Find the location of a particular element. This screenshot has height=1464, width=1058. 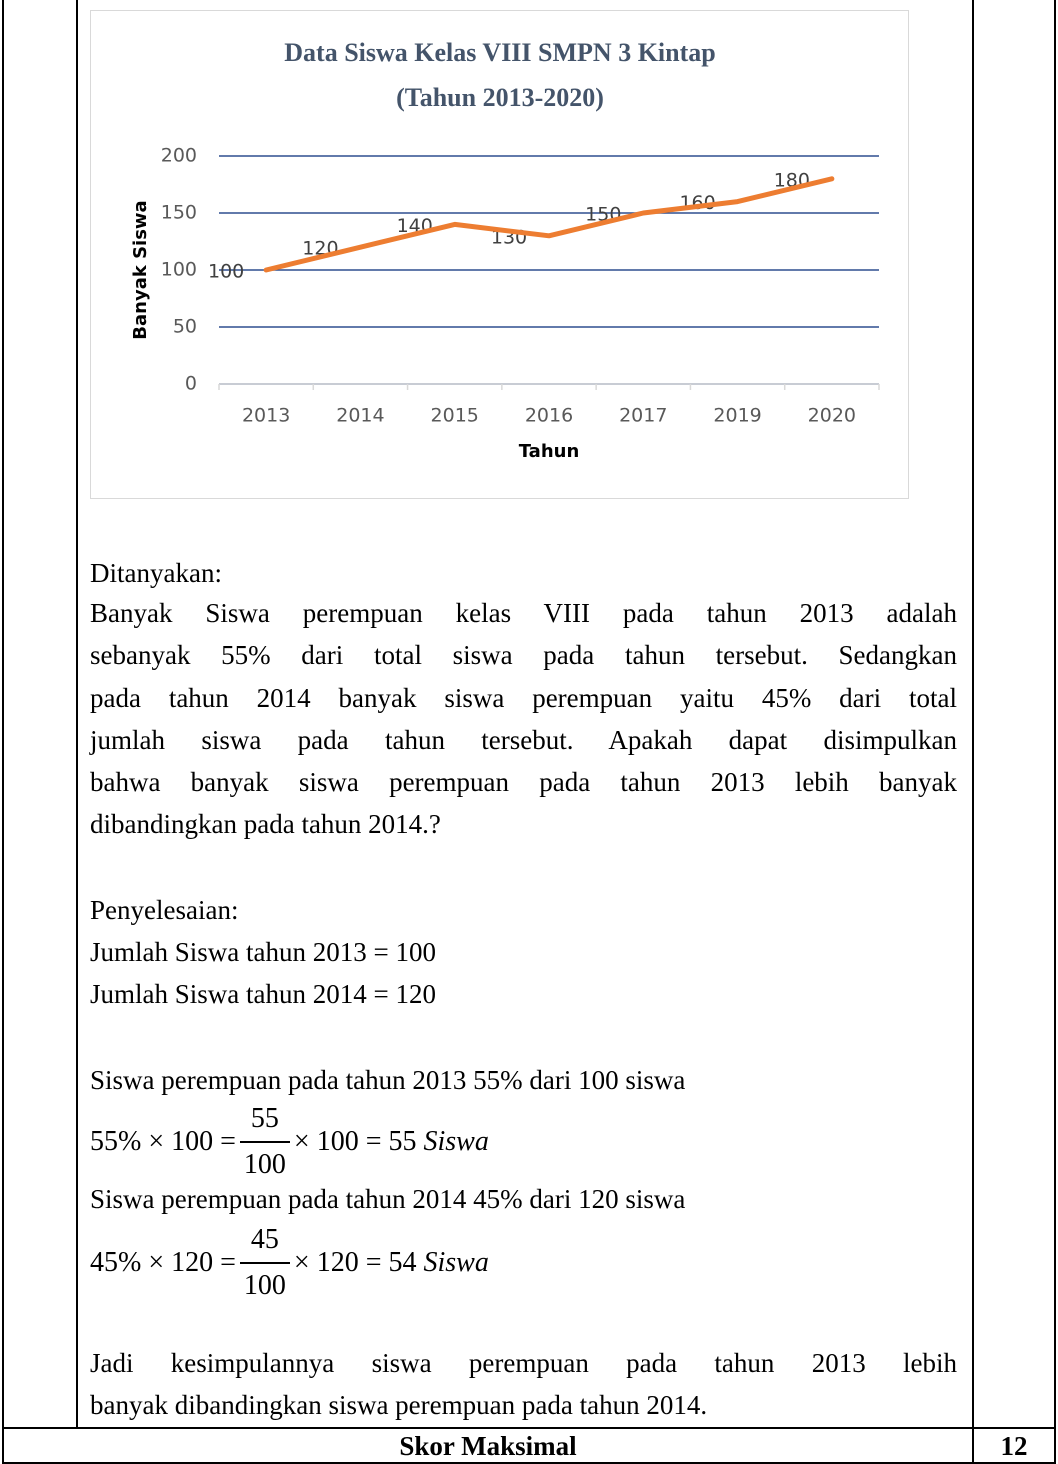

equation: 45% × 120 = 45 100 × 120 = 54 Siswa is located at coordinates (289, 1263).